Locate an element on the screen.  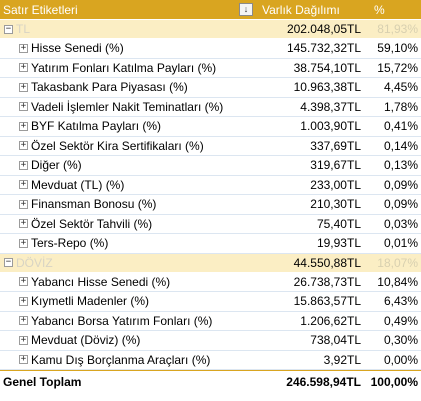
detail-value: 738,04TL is located at coordinates (335, 340).